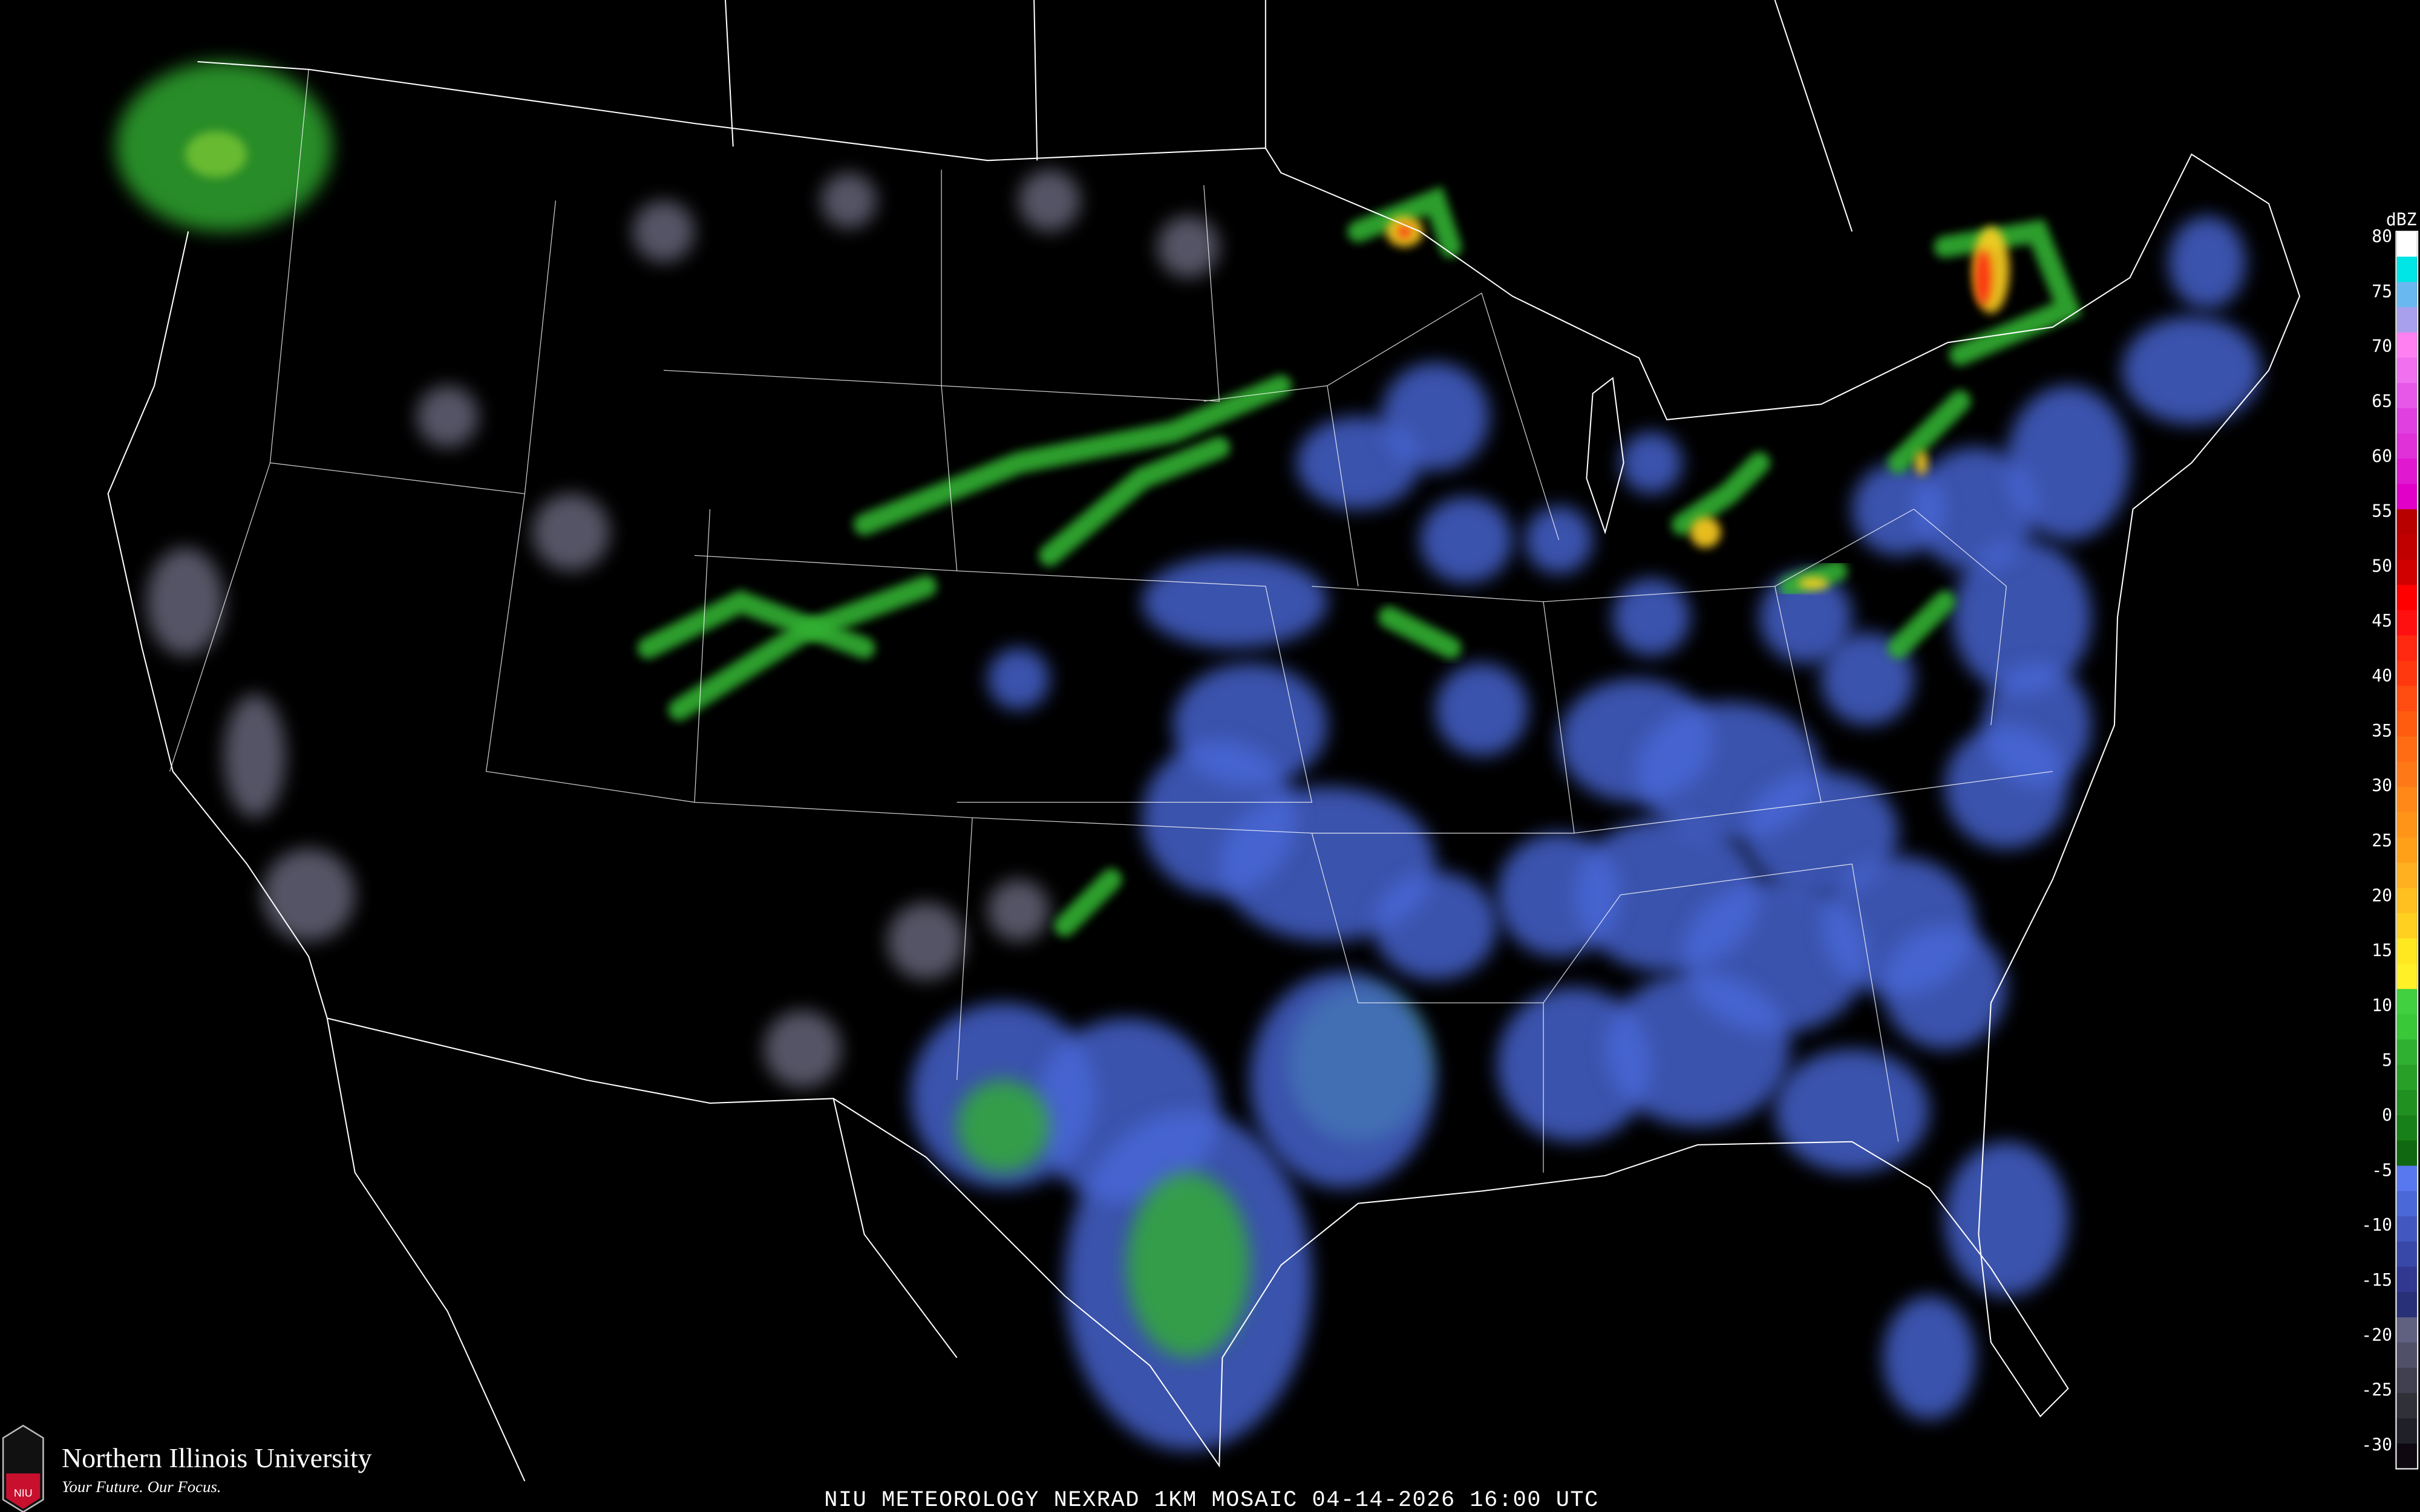 This screenshot has height=1512, width=2420. What do you see at coordinates (2382, 291) in the screenshot?
I see `legend-tick-label: 75` at bounding box center [2382, 291].